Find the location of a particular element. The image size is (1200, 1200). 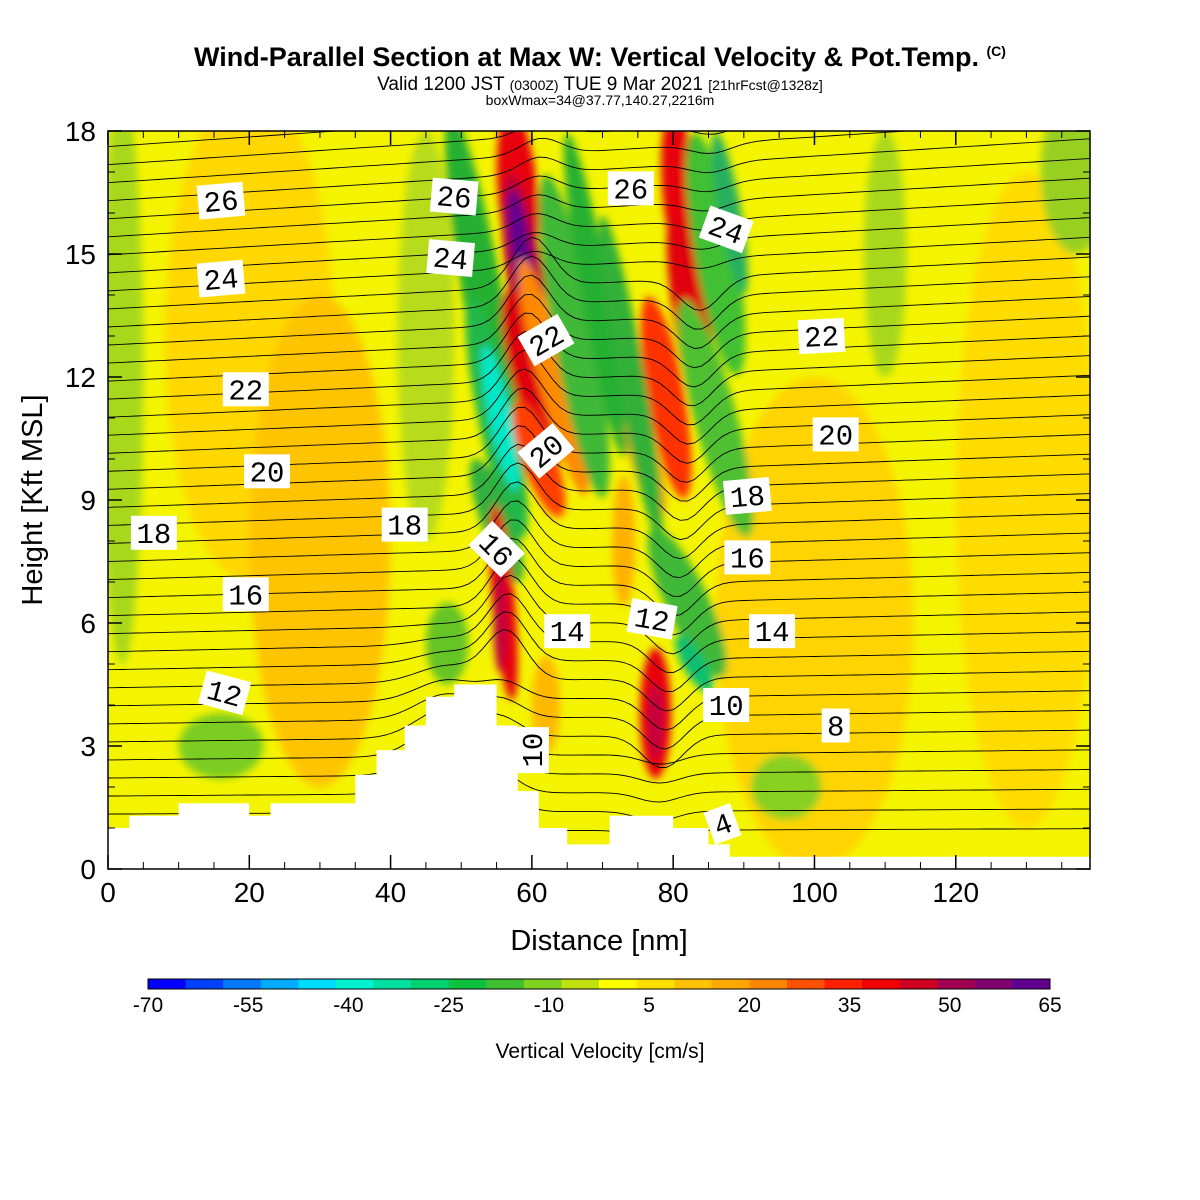

terrain-mask is located at coordinates (599, 776).